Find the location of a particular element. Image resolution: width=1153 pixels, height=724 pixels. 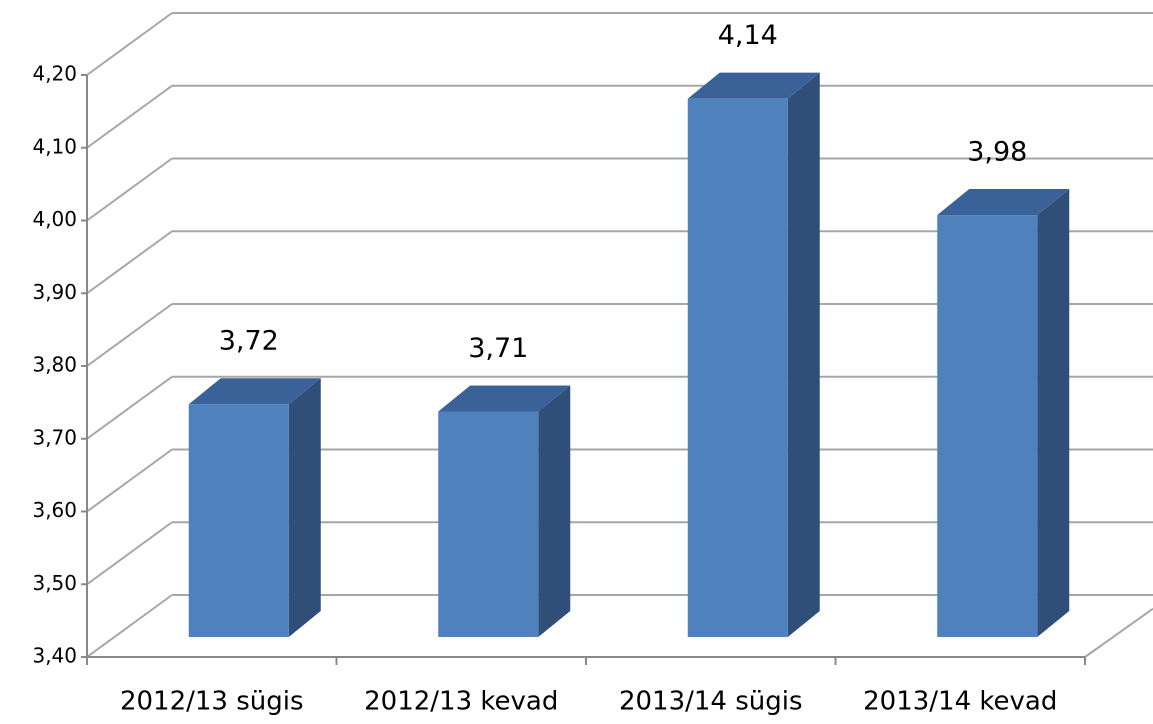

y-tick-label: 4,00 is located at coordinates (54, 219).